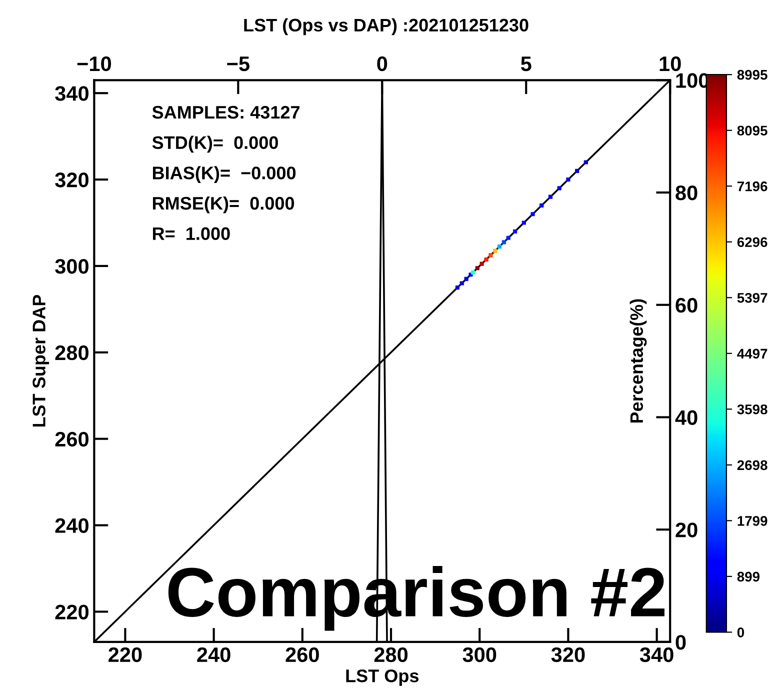 This screenshot has height=697, width=772. What do you see at coordinates (748, 577) in the screenshot?
I see `color-bar-label: 899` at bounding box center [748, 577].